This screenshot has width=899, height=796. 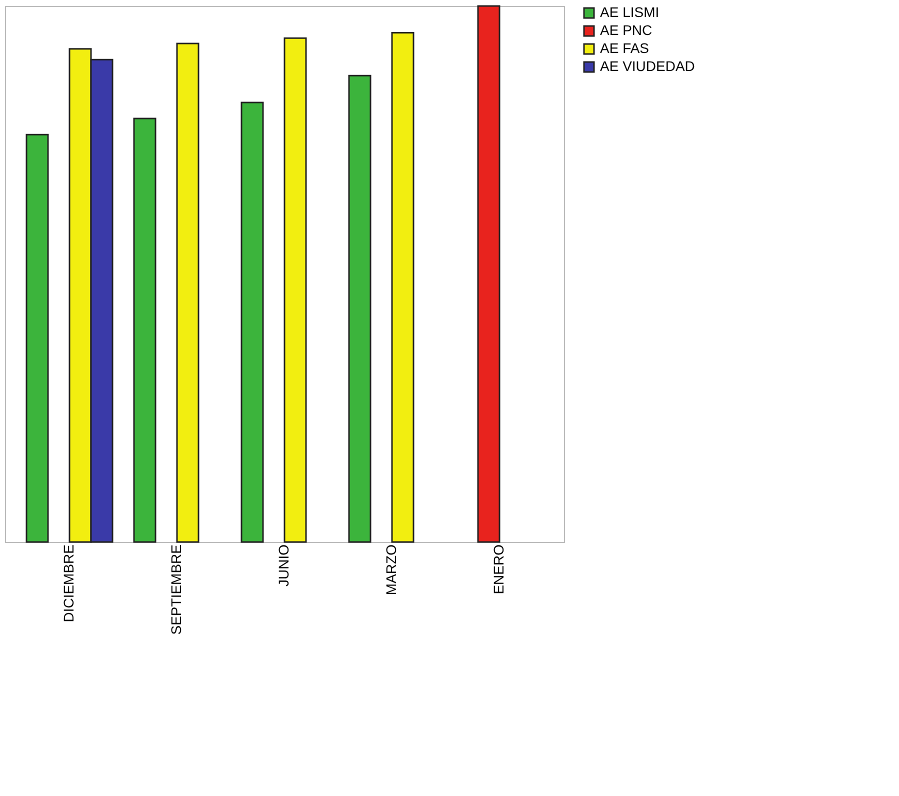 What do you see at coordinates (626, 30) in the screenshot?
I see `legend-label: AE PNC` at bounding box center [626, 30].